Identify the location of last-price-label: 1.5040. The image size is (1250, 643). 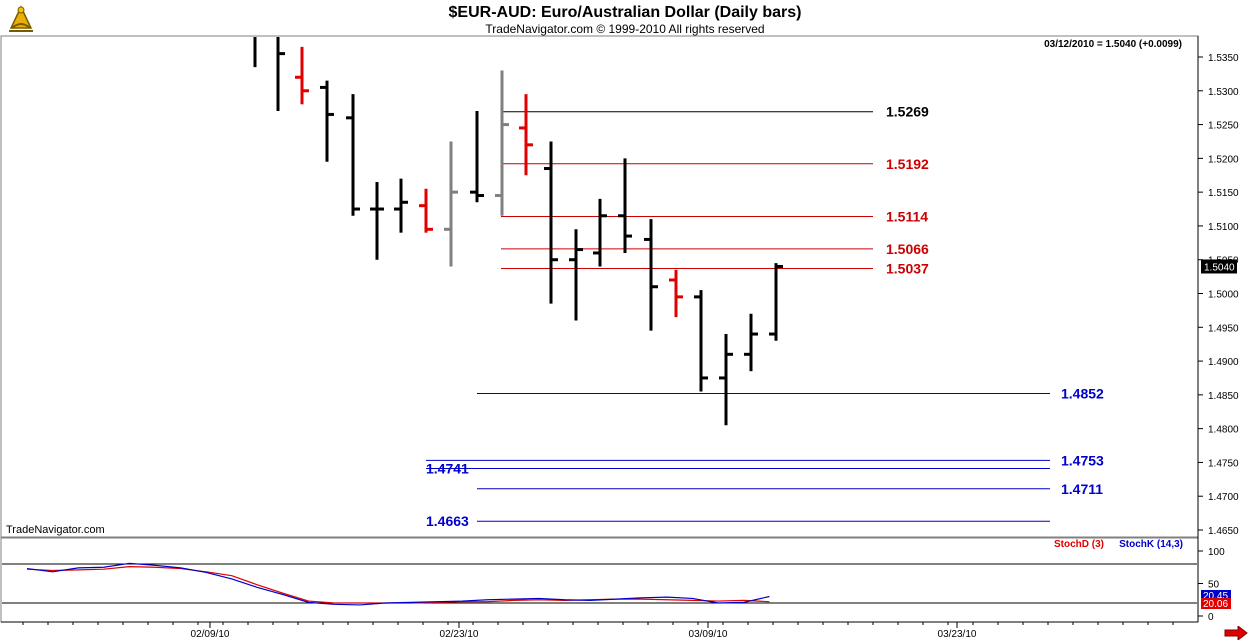
(1219, 267).